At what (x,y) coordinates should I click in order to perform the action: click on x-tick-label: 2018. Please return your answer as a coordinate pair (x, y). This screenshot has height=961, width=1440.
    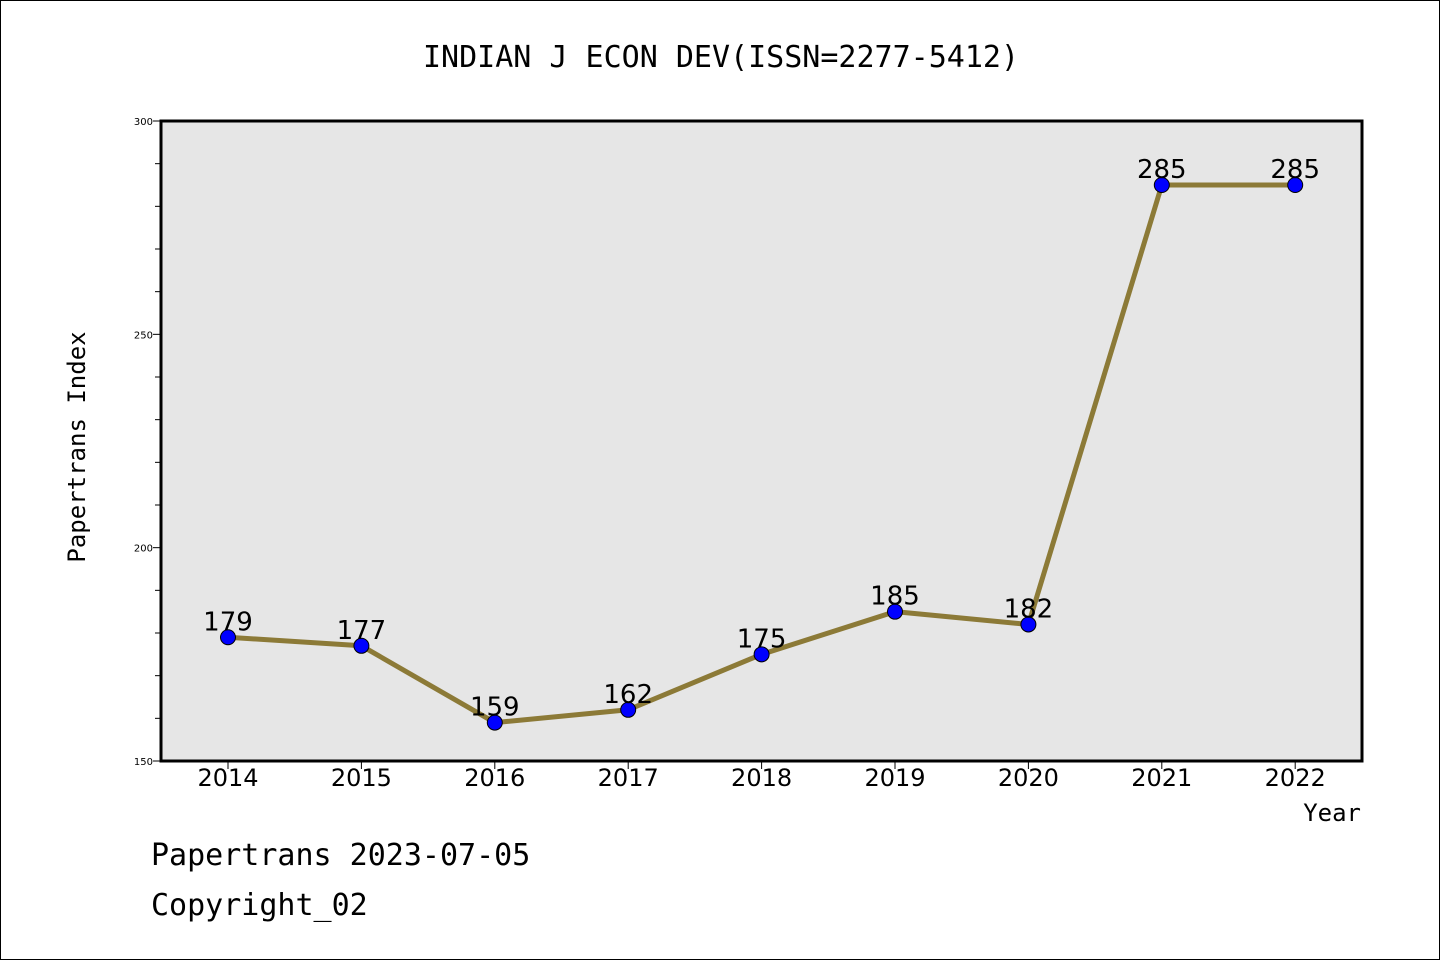
    Looking at the image, I should click on (761, 778).